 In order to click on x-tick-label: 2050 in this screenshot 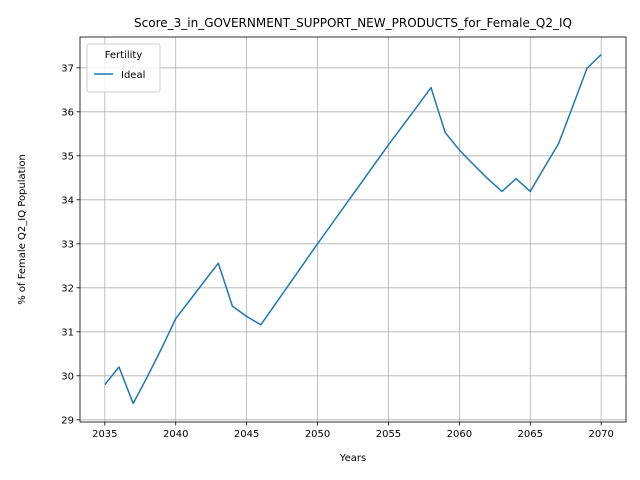, I will do `click(317, 434)`.